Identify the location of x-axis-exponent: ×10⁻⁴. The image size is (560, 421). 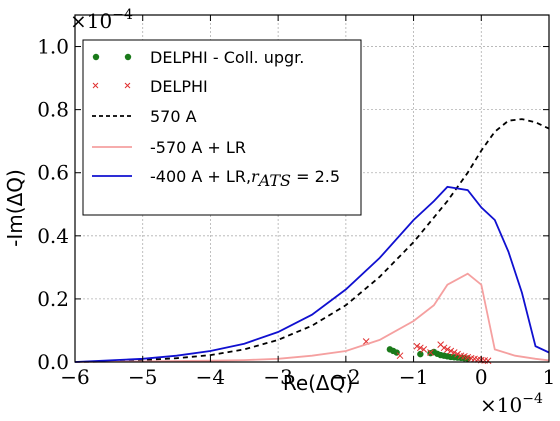
(511, 404).